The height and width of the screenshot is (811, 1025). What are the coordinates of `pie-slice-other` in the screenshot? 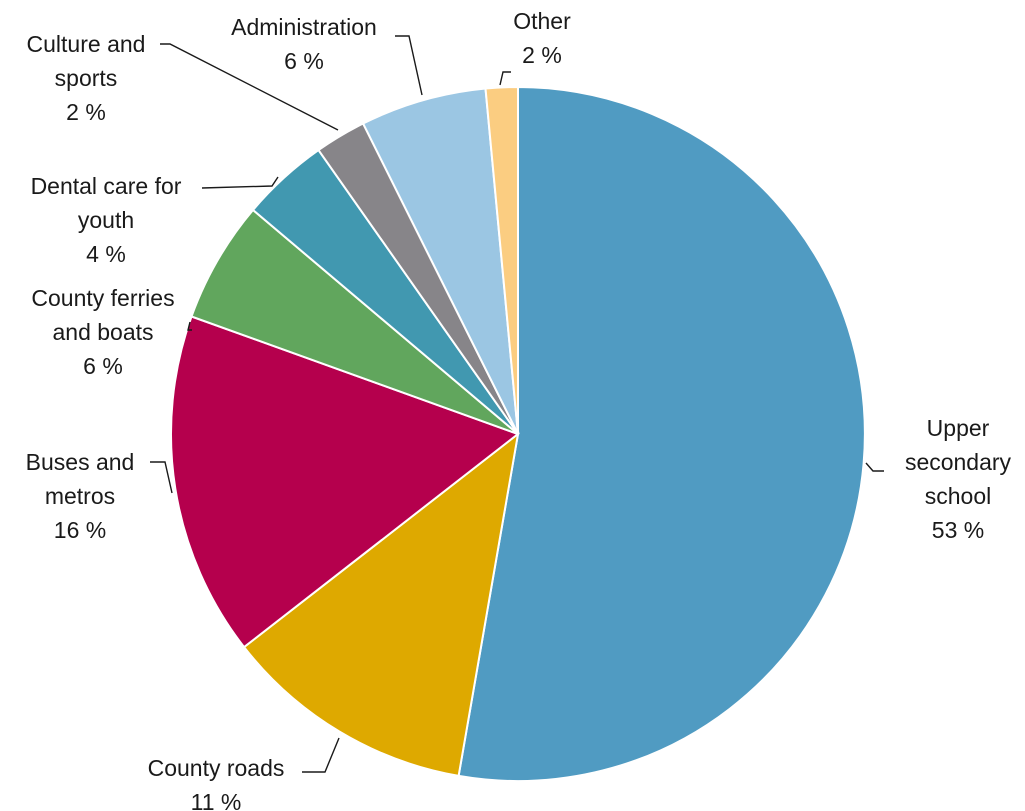 It's located at (501, 260).